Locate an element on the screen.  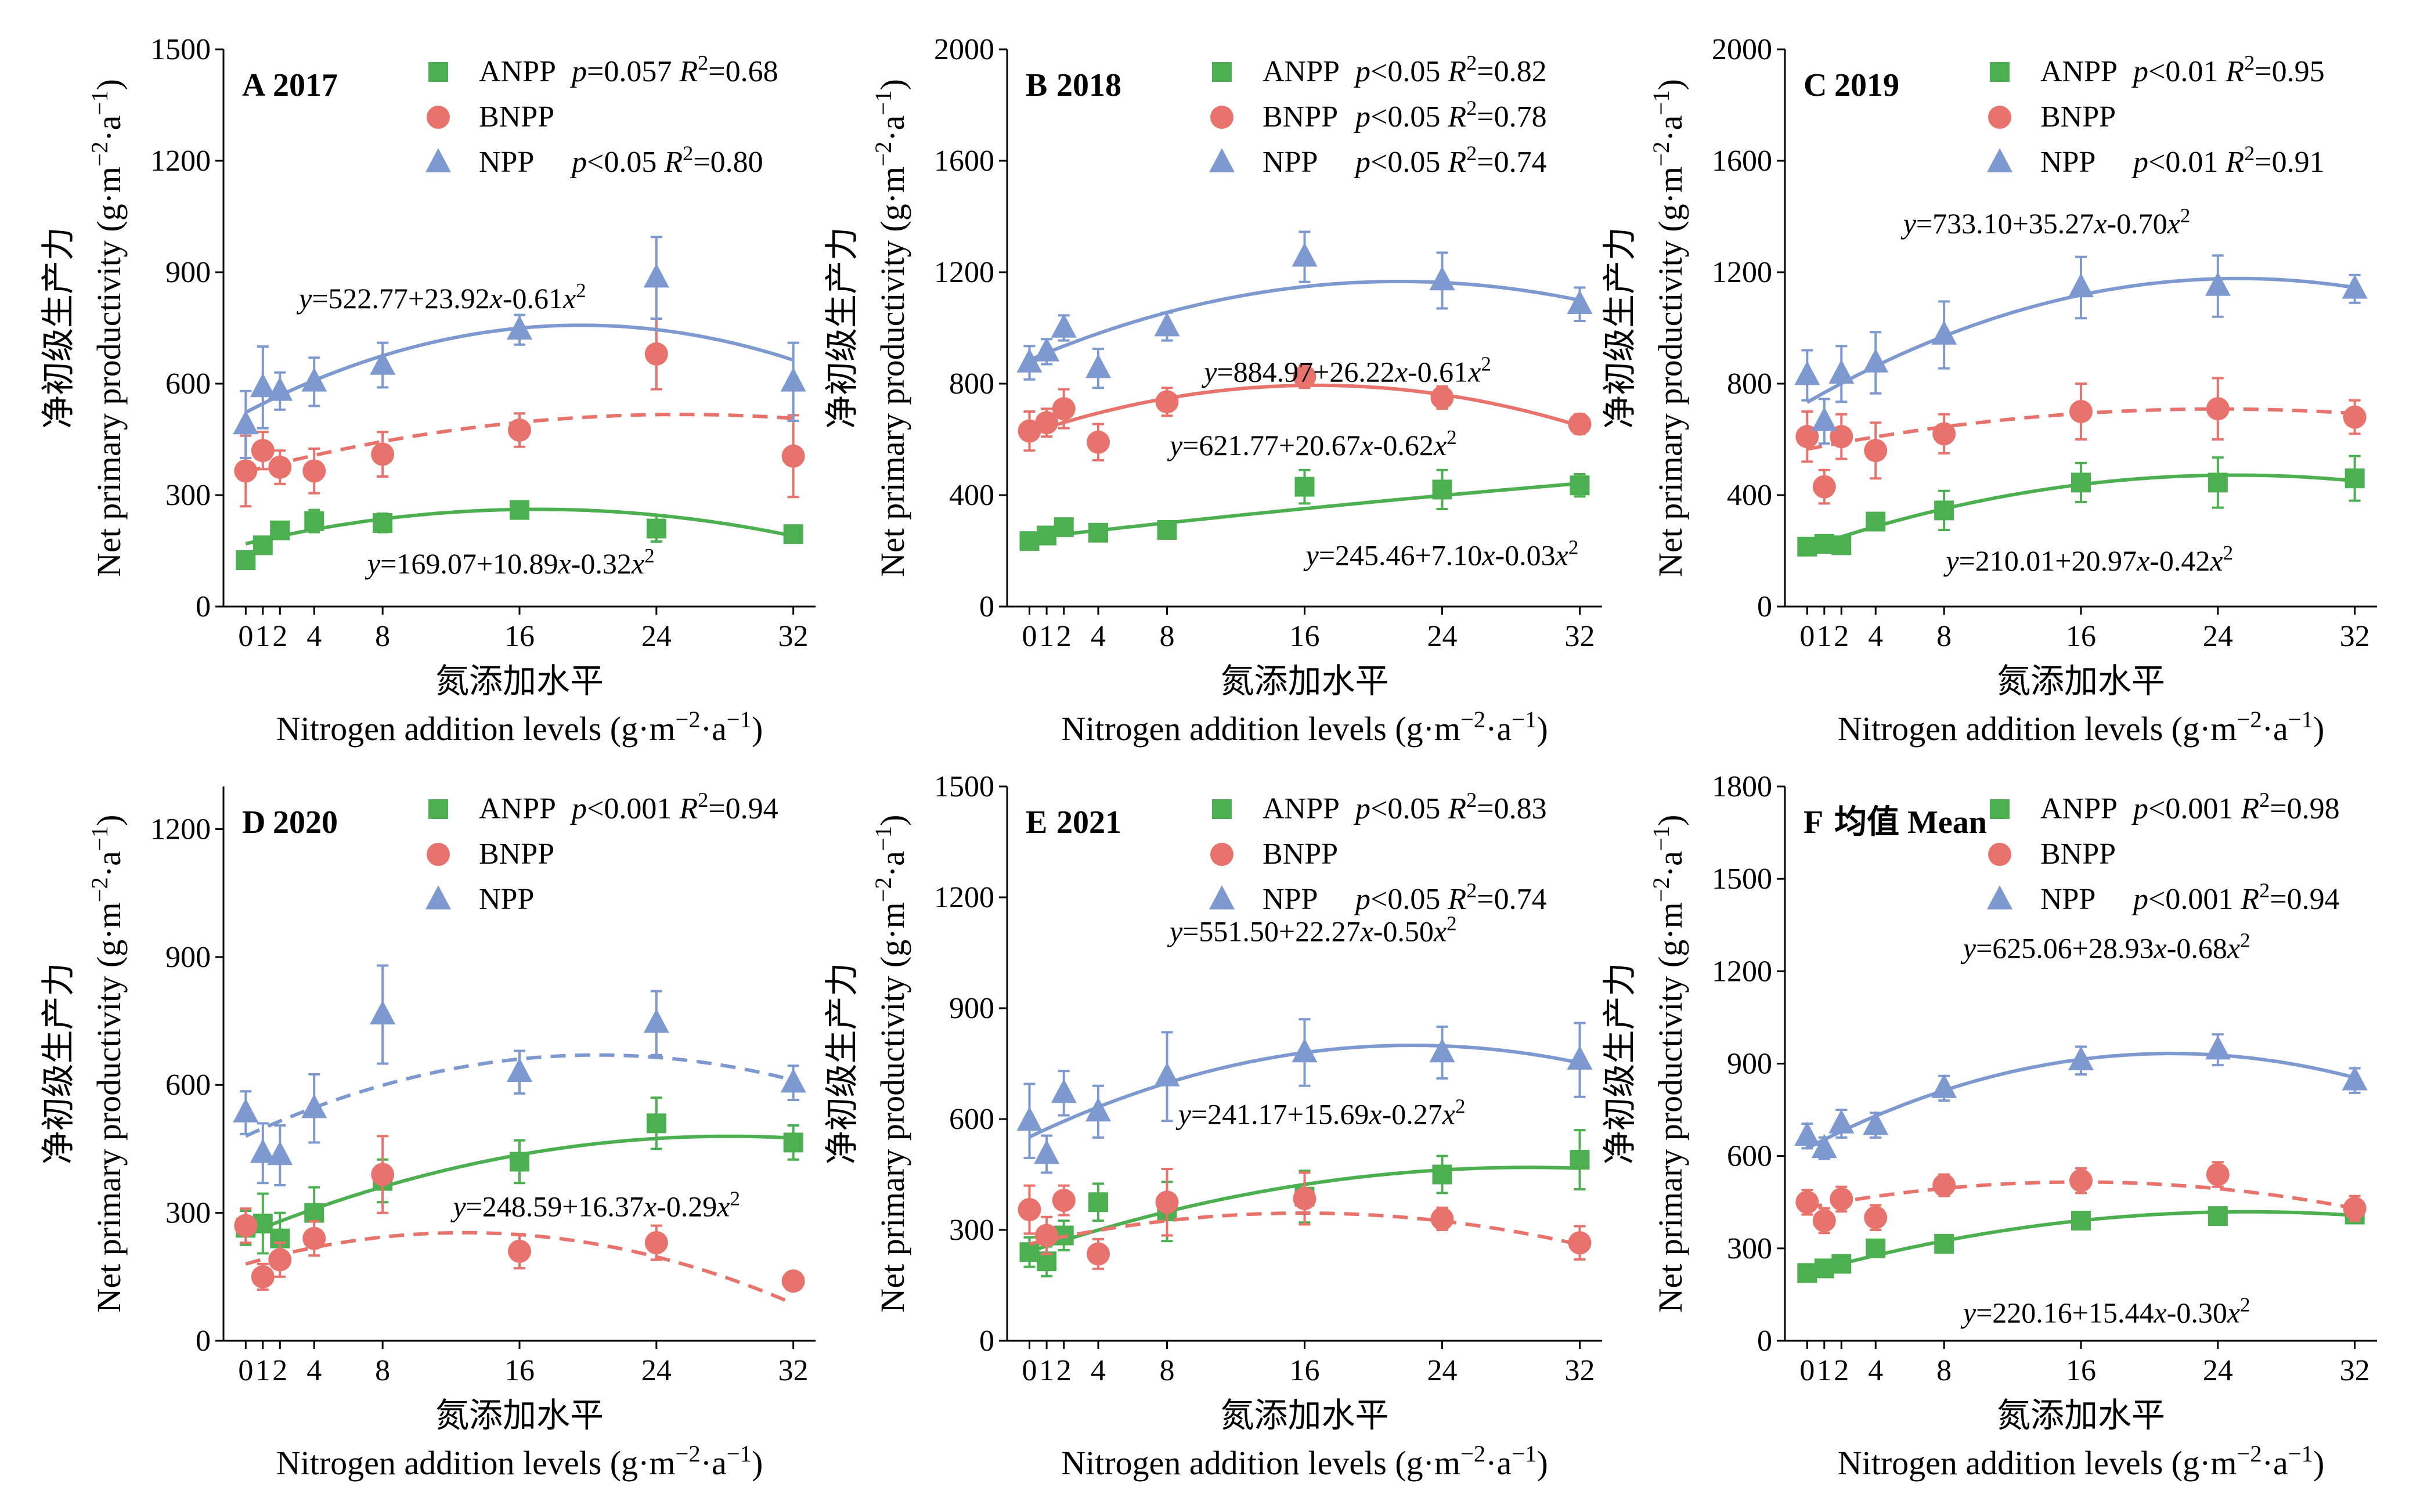
legend-stats-npp: p<0.001 R2=0.94 is located at coordinates (2236, 898).